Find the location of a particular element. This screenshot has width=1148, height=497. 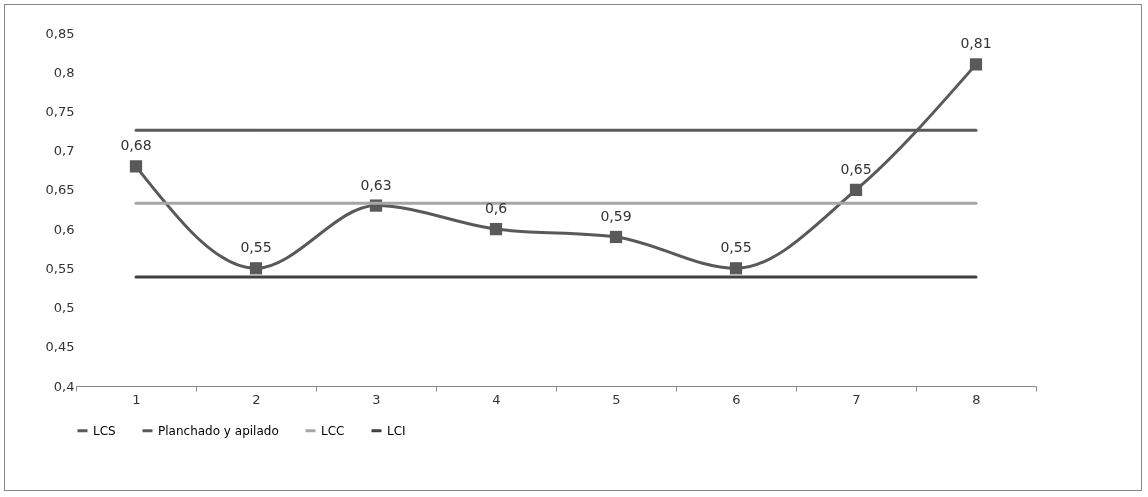

y-tick-label: 0,75 is located at coordinates (60, 111).